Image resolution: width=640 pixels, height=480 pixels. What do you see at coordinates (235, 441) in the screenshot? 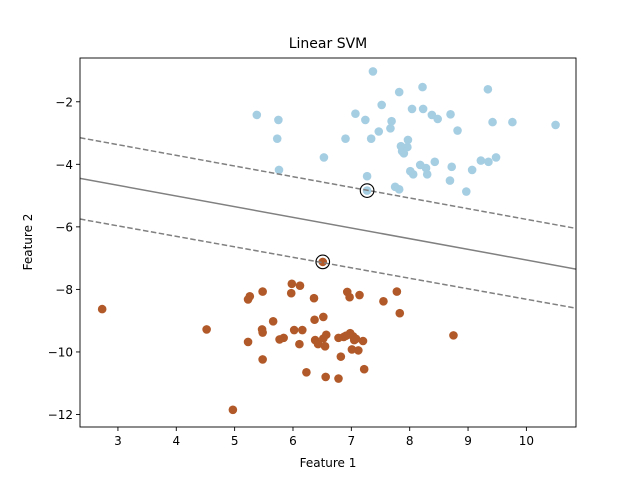
I see `x-tick-label: 5` at bounding box center [235, 441].